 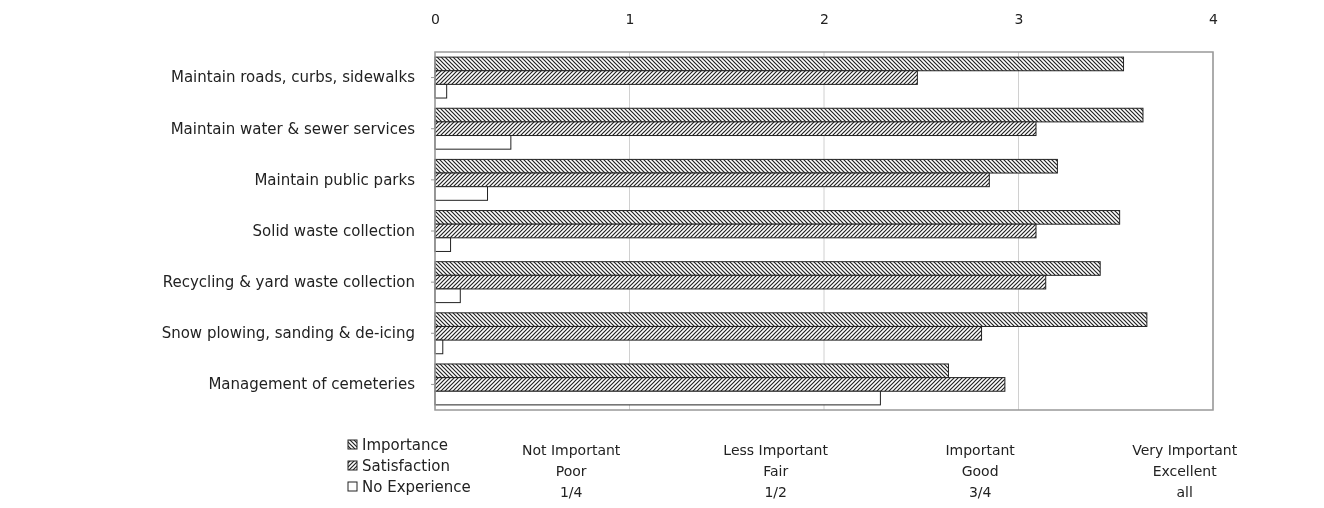 What do you see at coordinates (333, 230) in the screenshot?
I see `y-tick-label: Solid waste collection` at bounding box center [333, 230].